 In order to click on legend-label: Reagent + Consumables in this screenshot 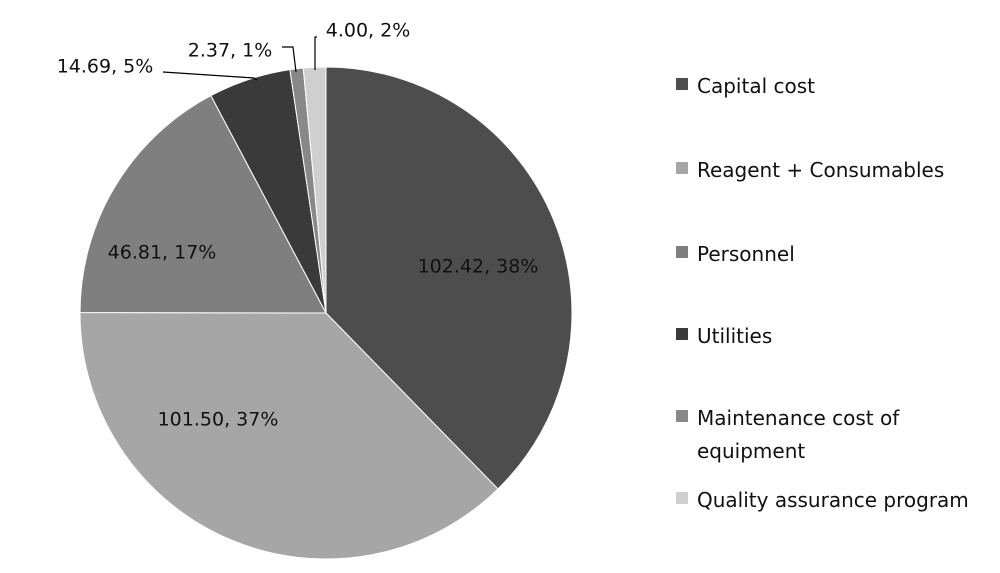, I will do `click(821, 170)`.